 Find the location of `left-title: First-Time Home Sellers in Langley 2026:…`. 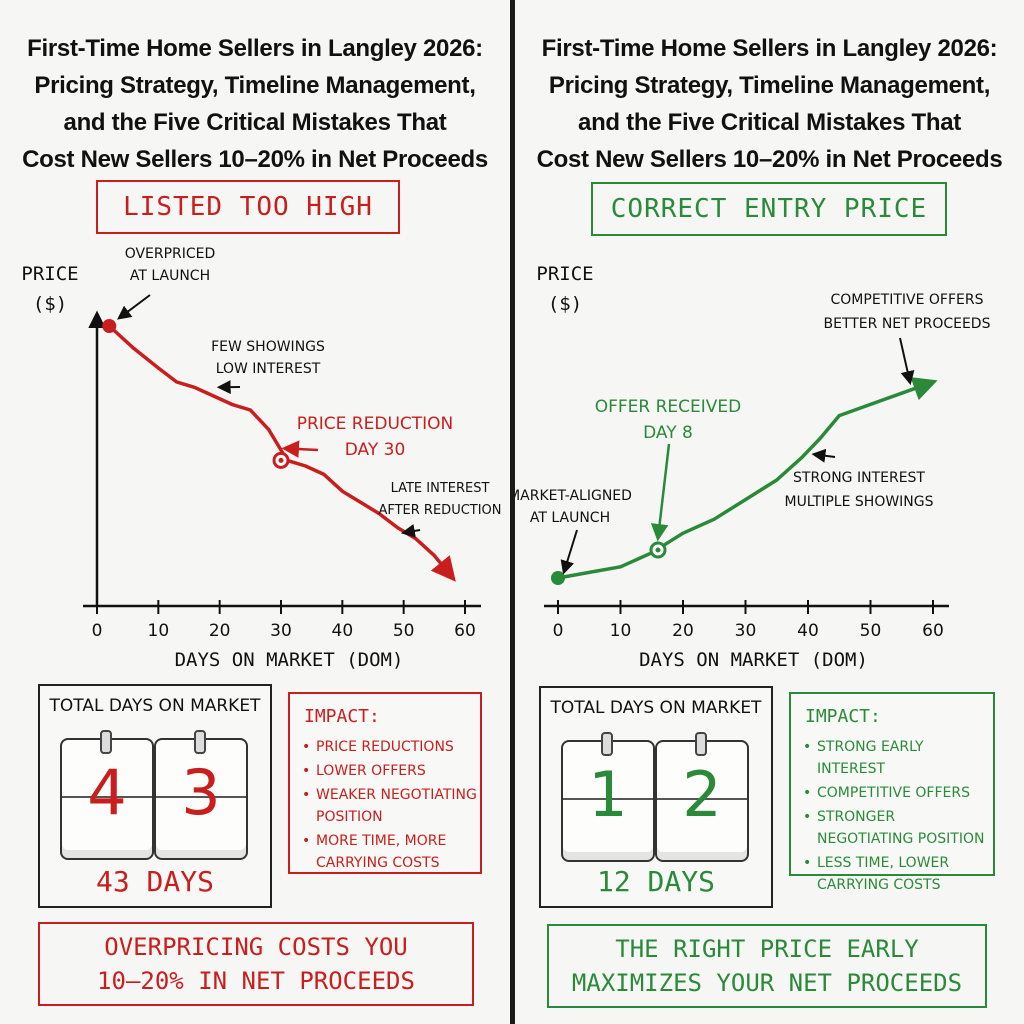

left-title: First-Time Home Sellers in Langley 2026:… is located at coordinates (255, 104).